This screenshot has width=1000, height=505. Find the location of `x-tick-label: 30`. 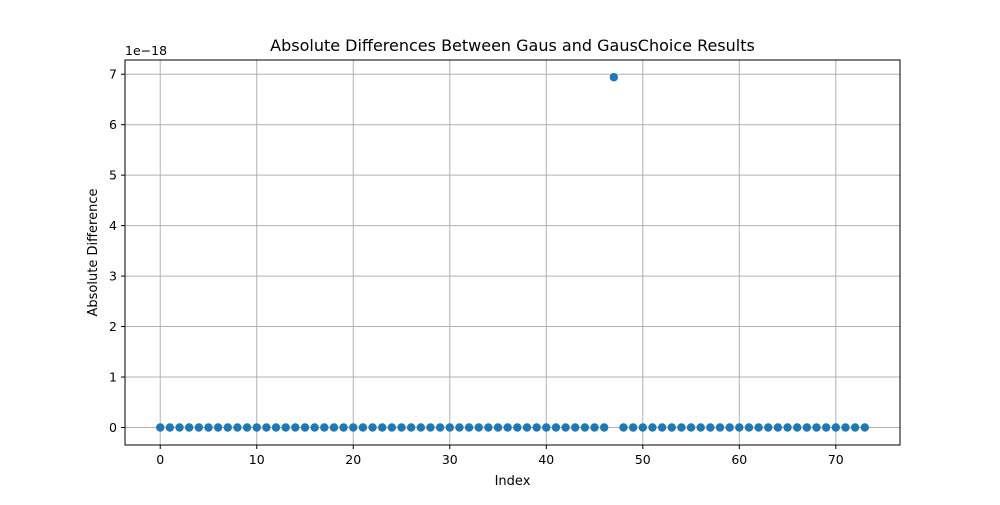

x-tick-label: 30 is located at coordinates (450, 459).